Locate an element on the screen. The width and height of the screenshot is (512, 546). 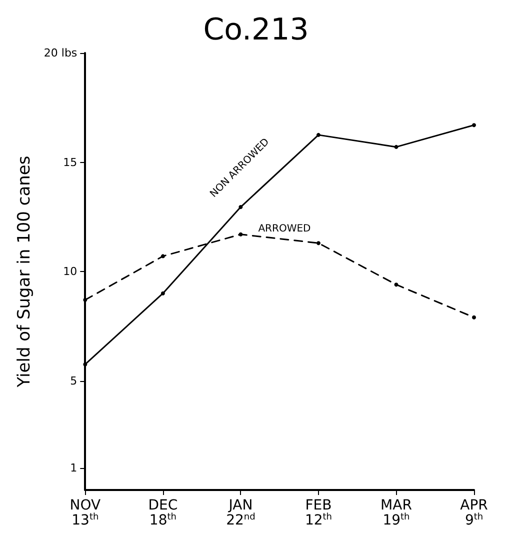
y-tick-label: 20 lbs is located at coordinates (61, 53).